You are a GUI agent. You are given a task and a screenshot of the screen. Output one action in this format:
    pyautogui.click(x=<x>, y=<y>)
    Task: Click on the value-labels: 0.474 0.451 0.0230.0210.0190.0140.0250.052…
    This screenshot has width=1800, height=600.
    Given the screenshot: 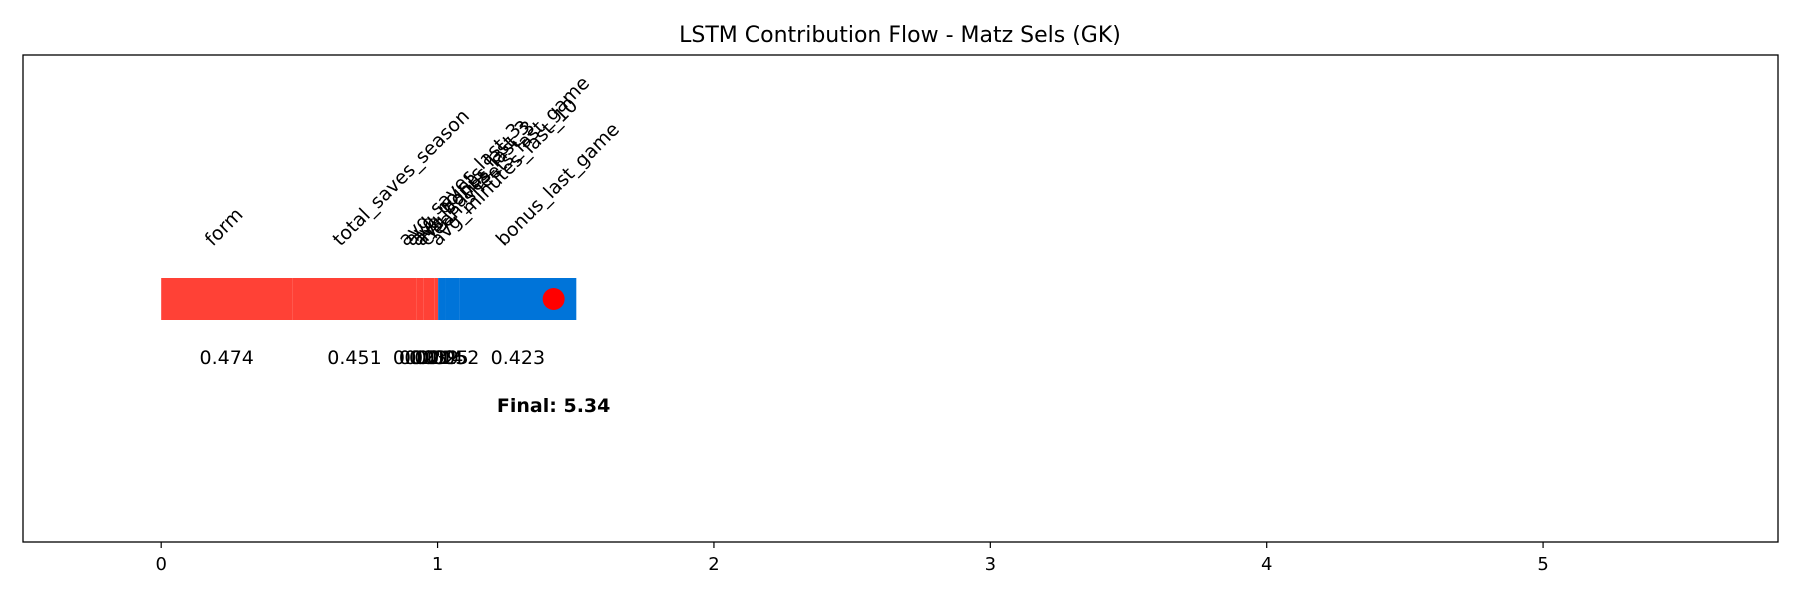 What is the action you would take?
    pyautogui.click(x=372, y=358)
    